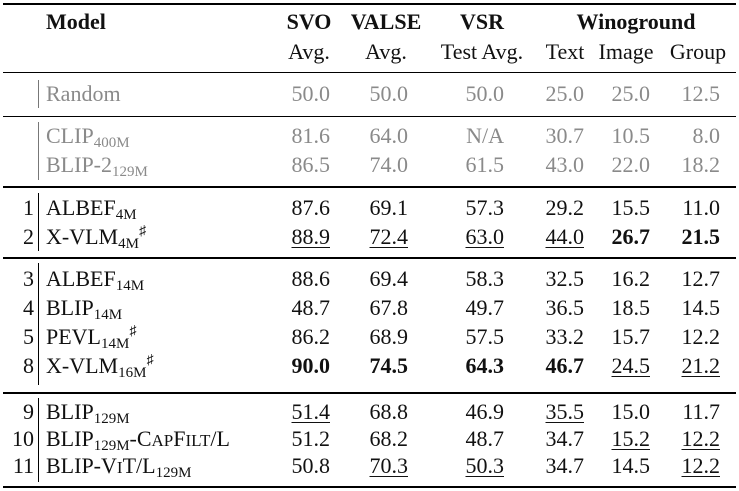 The image size is (739, 491). I want to click on table-cell: 68.2, so click(389, 438).